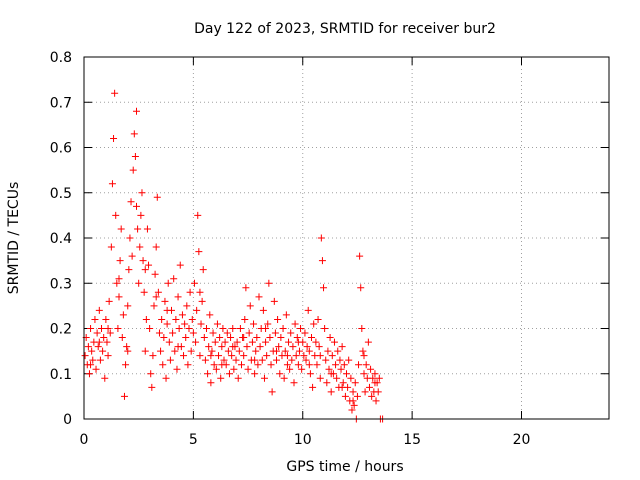 This screenshot has width=640, height=480. Describe the element at coordinates (61, 284) in the screenshot. I see `y-tick-label: 0.3` at that location.